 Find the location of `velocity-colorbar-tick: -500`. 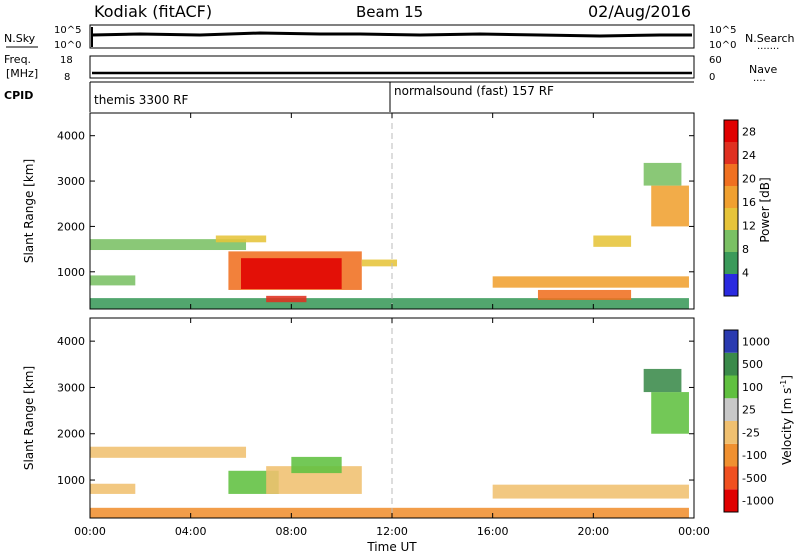

velocity-colorbar-tick: -500 is located at coordinates (754, 478).